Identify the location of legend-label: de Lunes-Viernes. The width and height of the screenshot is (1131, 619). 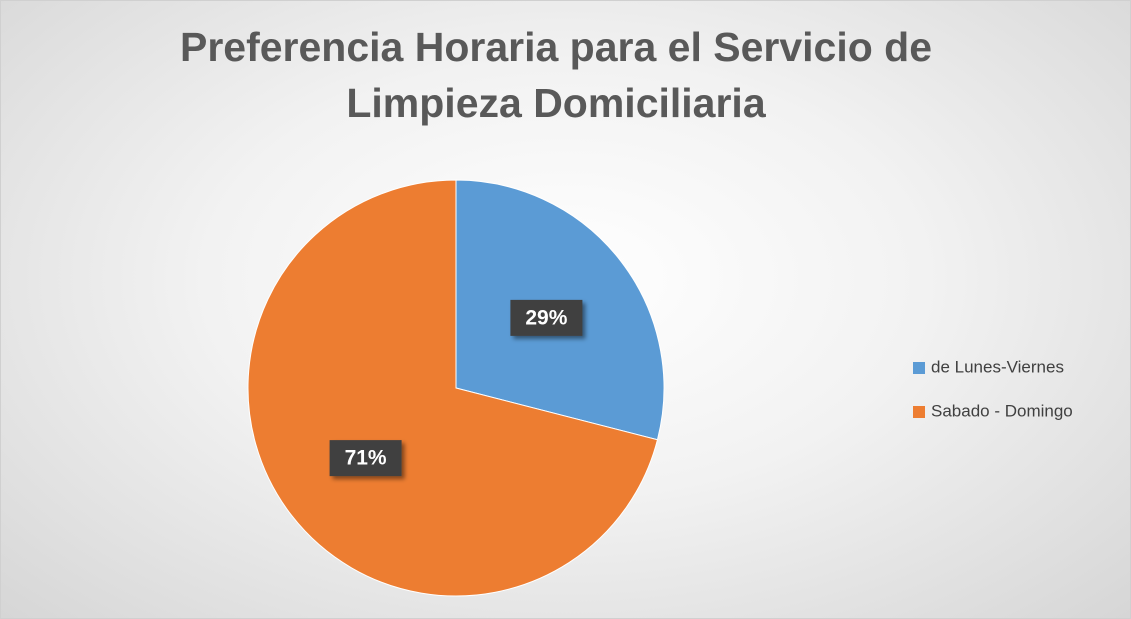
(997, 366).